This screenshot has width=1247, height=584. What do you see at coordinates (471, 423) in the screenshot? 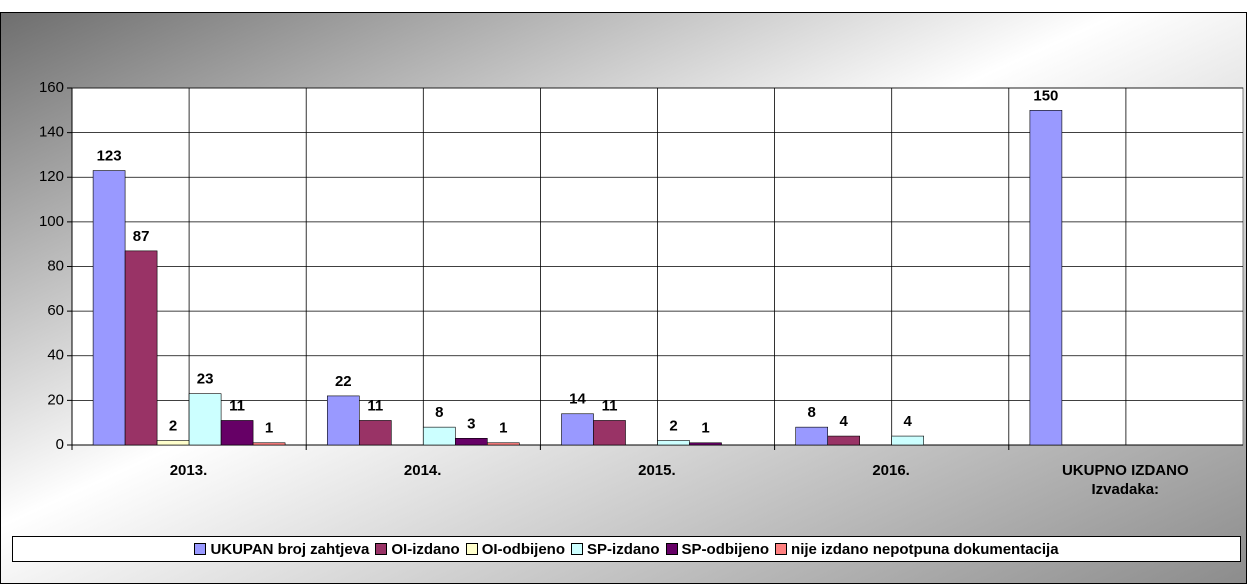
I see `data-label: 3` at bounding box center [471, 423].